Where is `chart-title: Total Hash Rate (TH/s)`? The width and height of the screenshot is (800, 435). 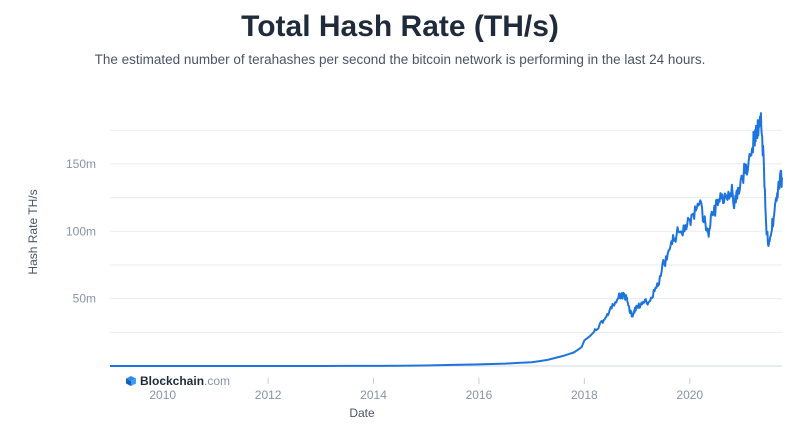
chart-title: Total Hash Rate (TH/s) is located at coordinates (400, 26).